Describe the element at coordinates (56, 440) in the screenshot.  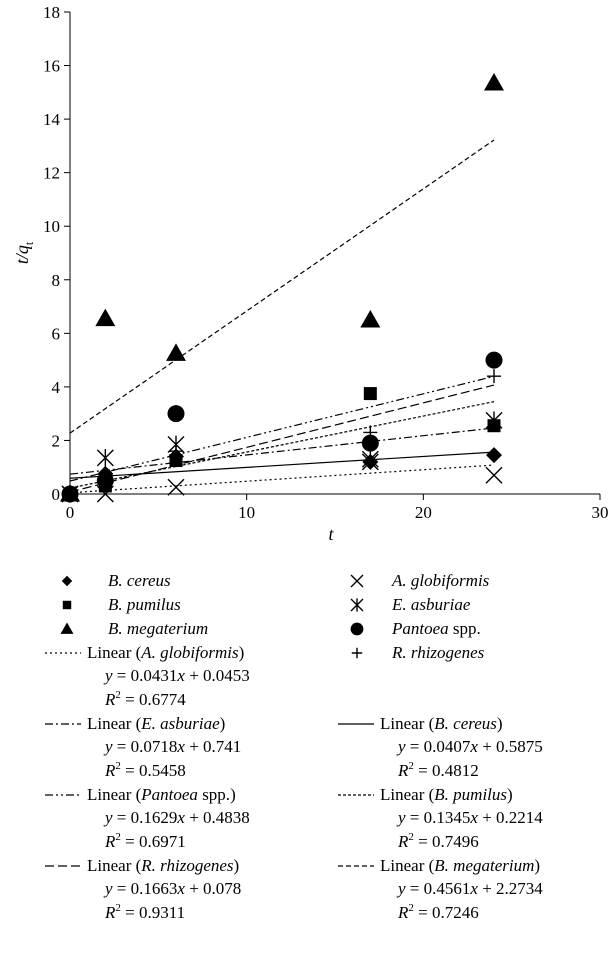
I see `y-tick-label: 2` at that location.